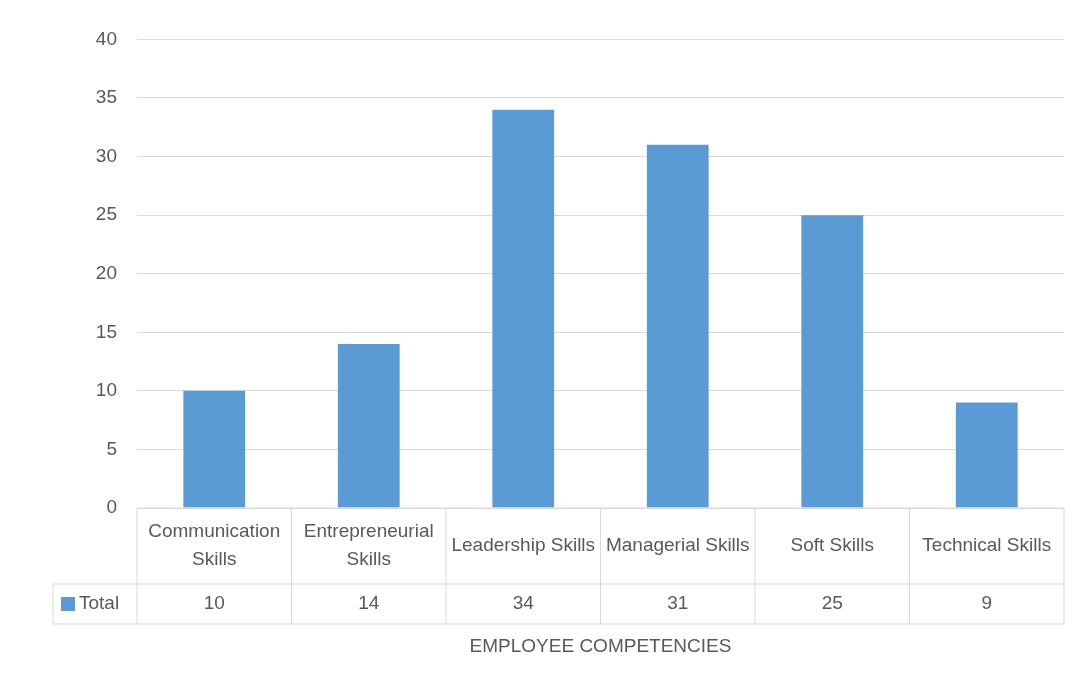  Describe the element at coordinates (987, 603) in the screenshot. I see `data-label: 9` at that location.